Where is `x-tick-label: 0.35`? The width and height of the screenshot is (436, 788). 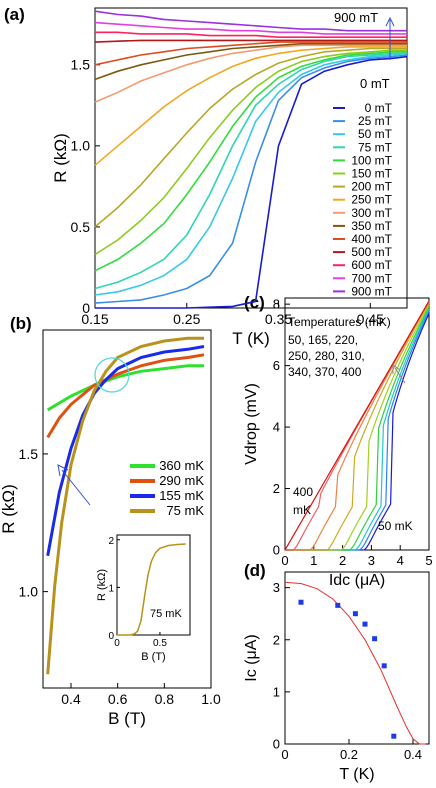 x-tick-label: 0.35 is located at coordinates (278, 319).